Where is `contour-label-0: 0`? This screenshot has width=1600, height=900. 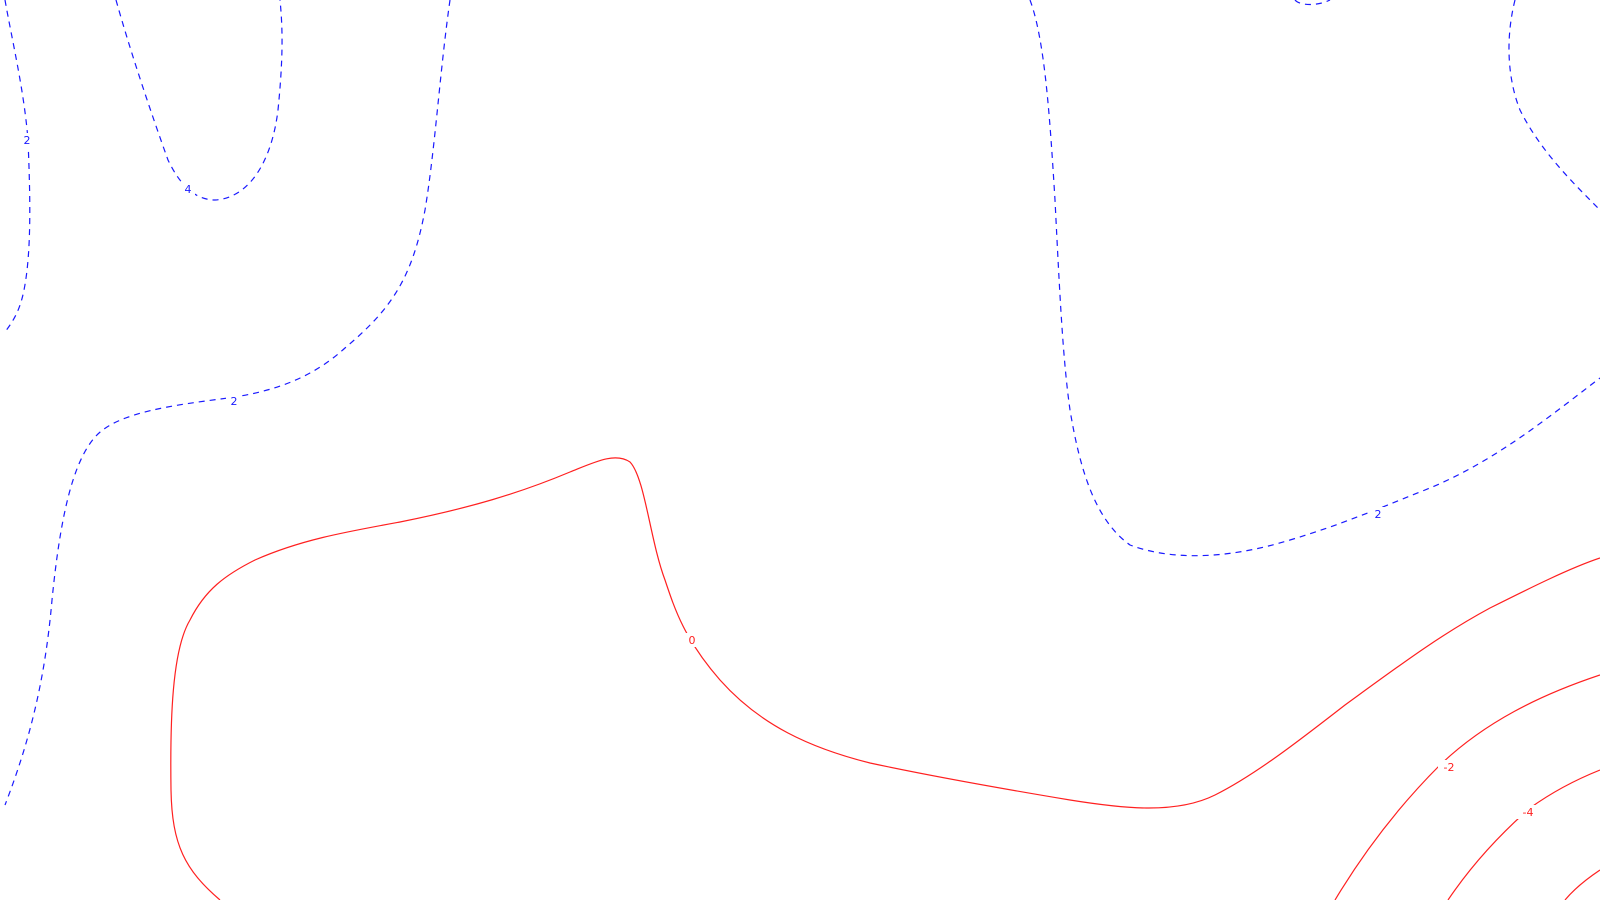 contour-label-0: 0 is located at coordinates (692, 640).